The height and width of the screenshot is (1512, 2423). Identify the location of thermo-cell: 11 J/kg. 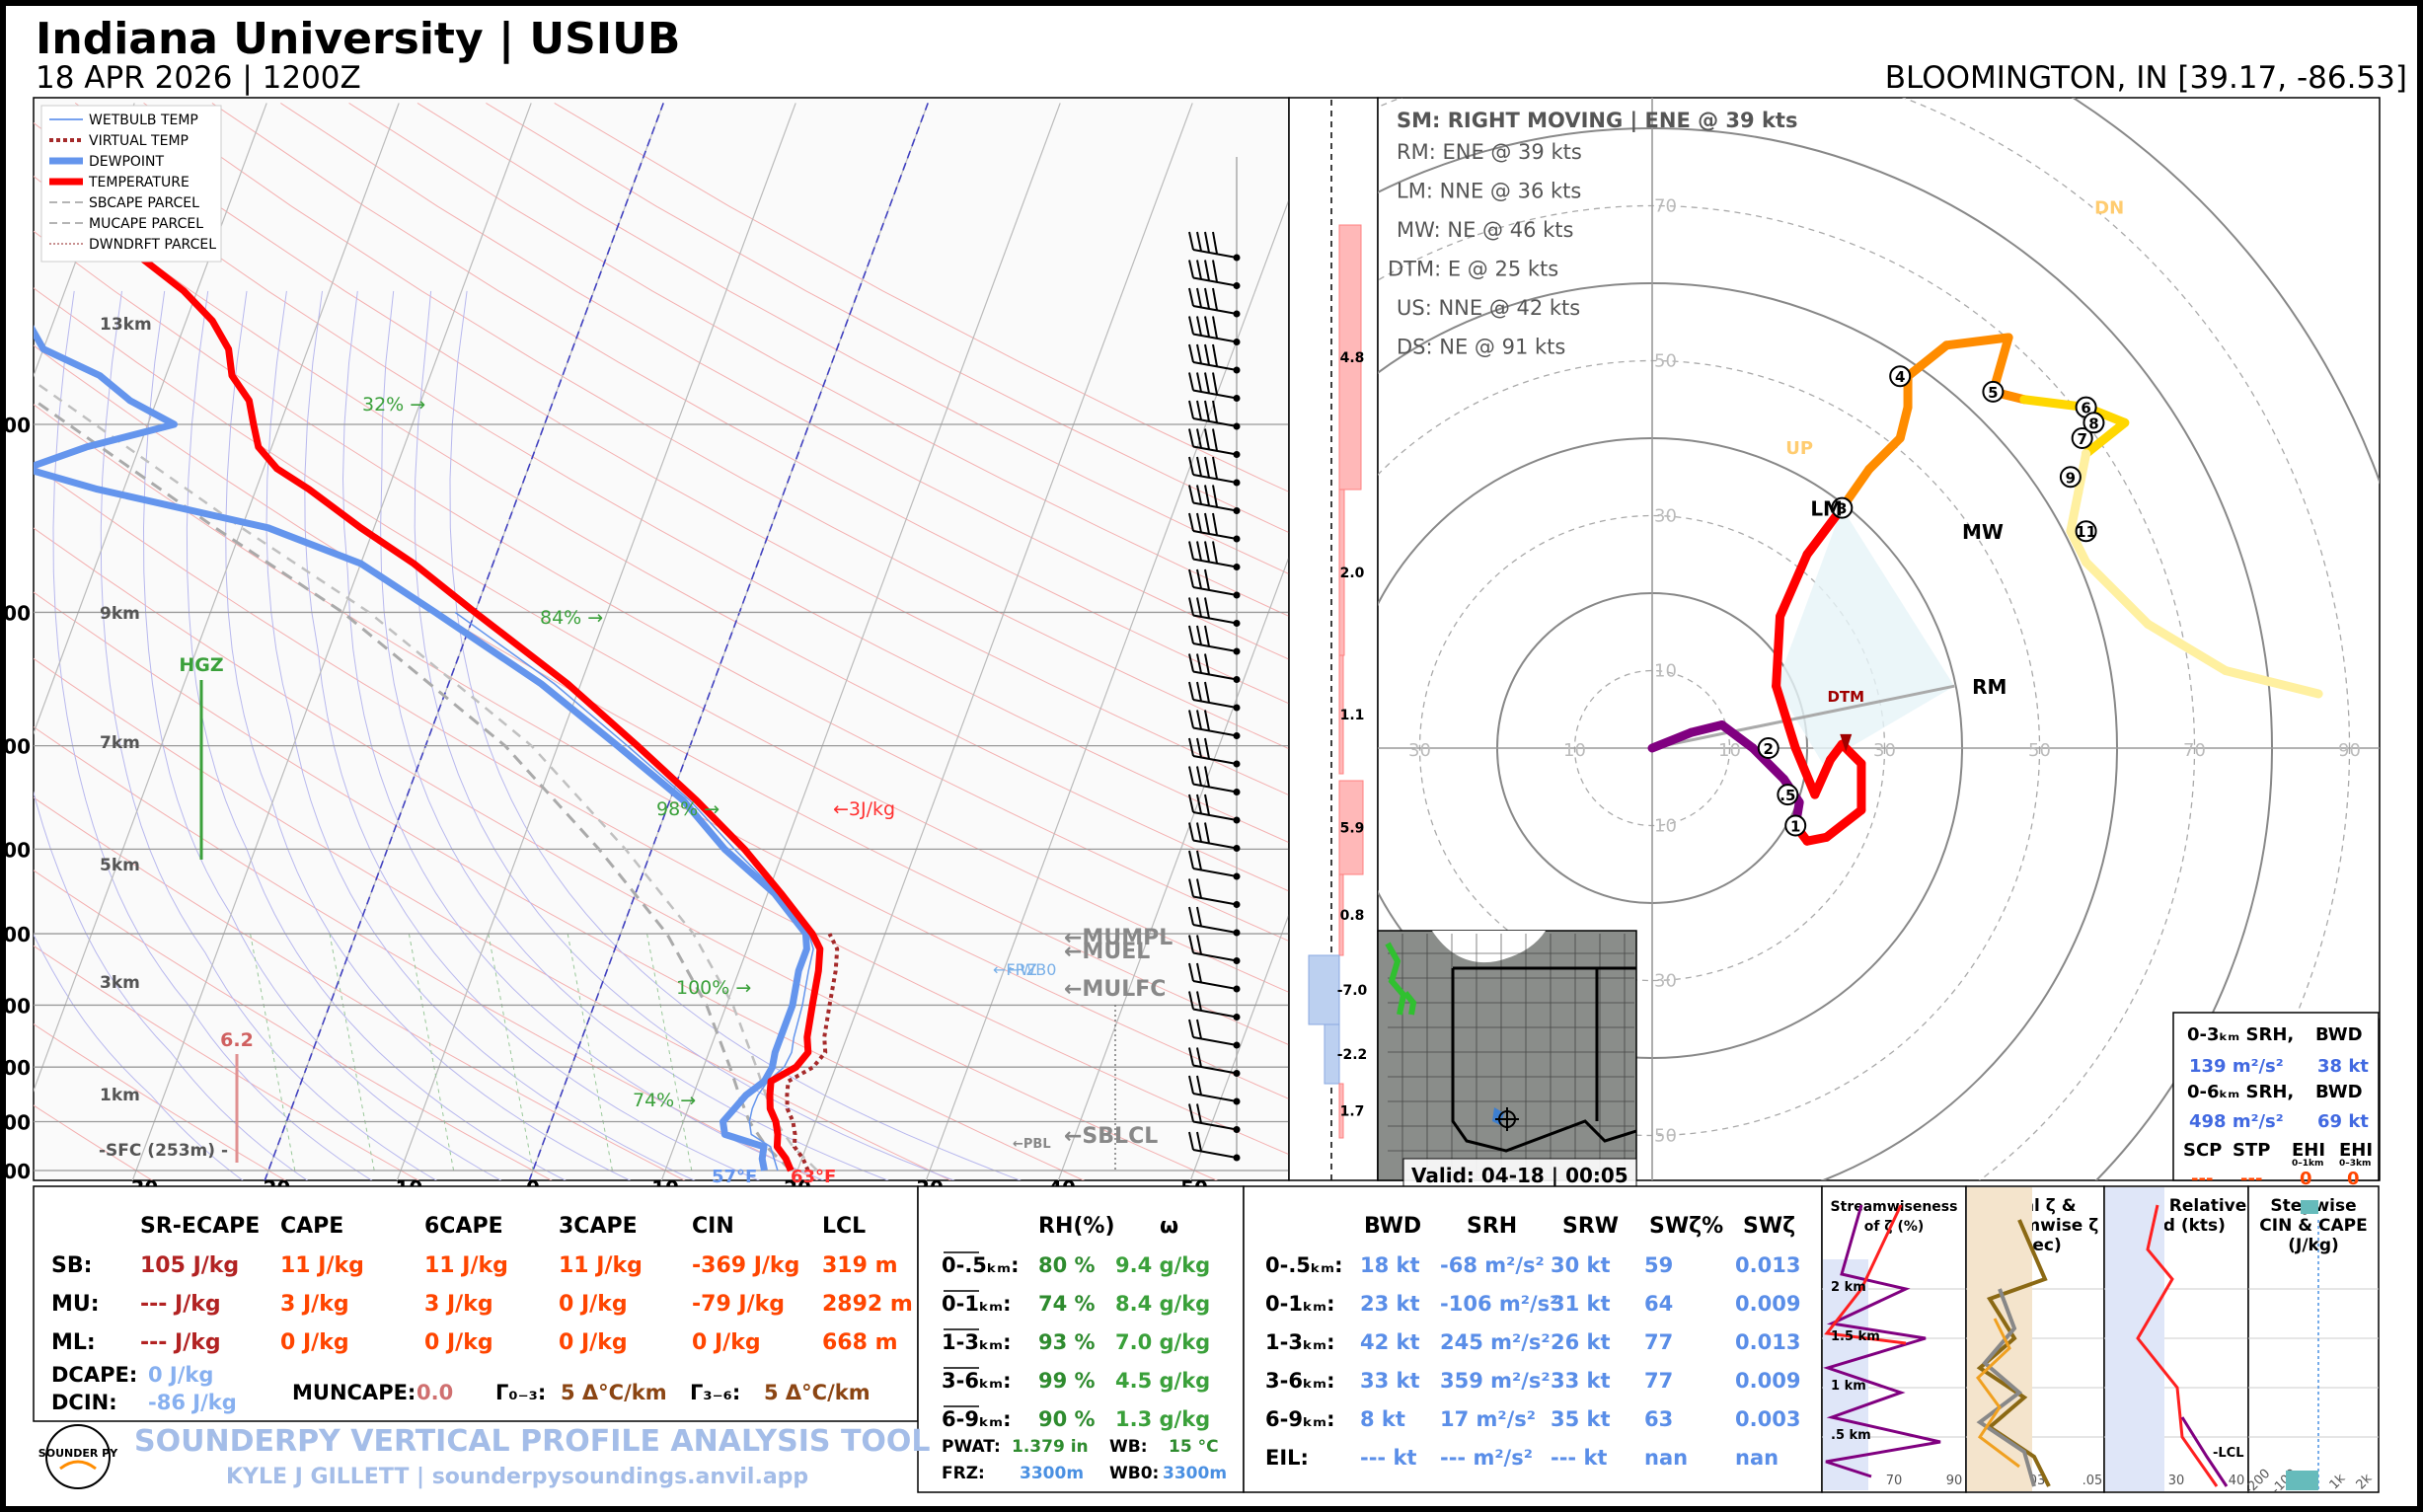
(466, 1265).